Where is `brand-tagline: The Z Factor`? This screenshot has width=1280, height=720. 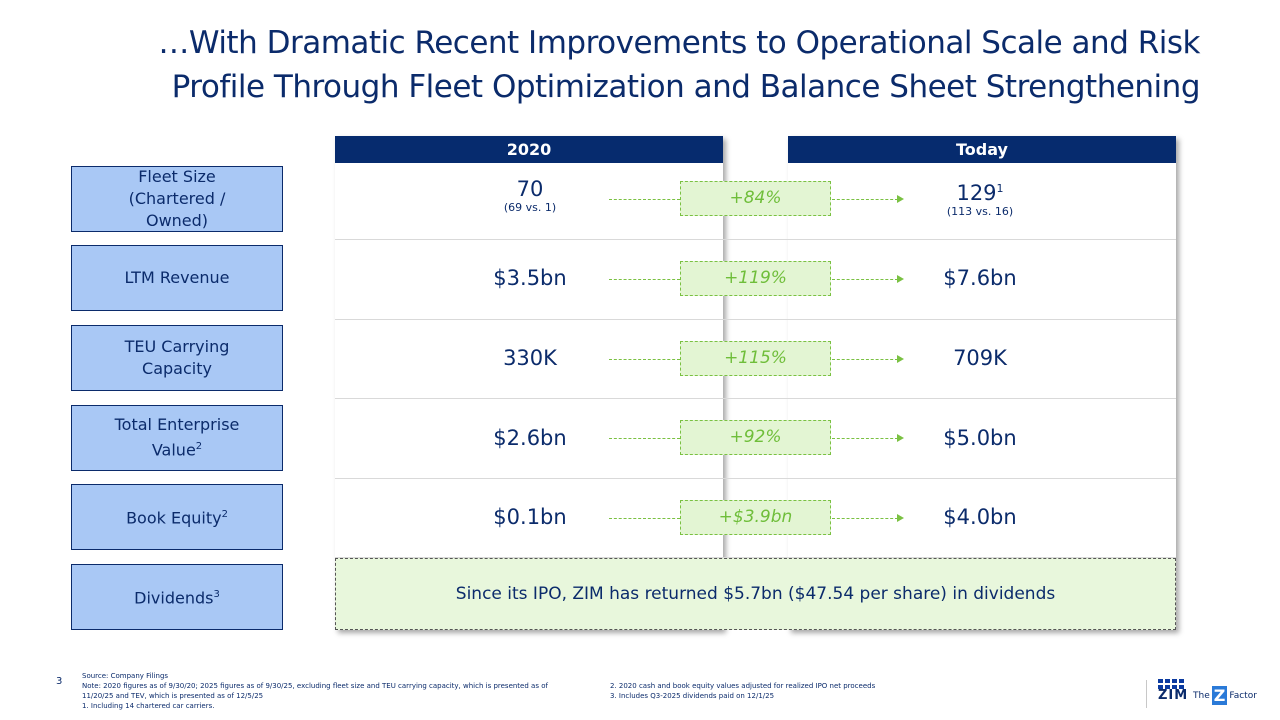 brand-tagline: The Z Factor is located at coordinates (1225, 695).